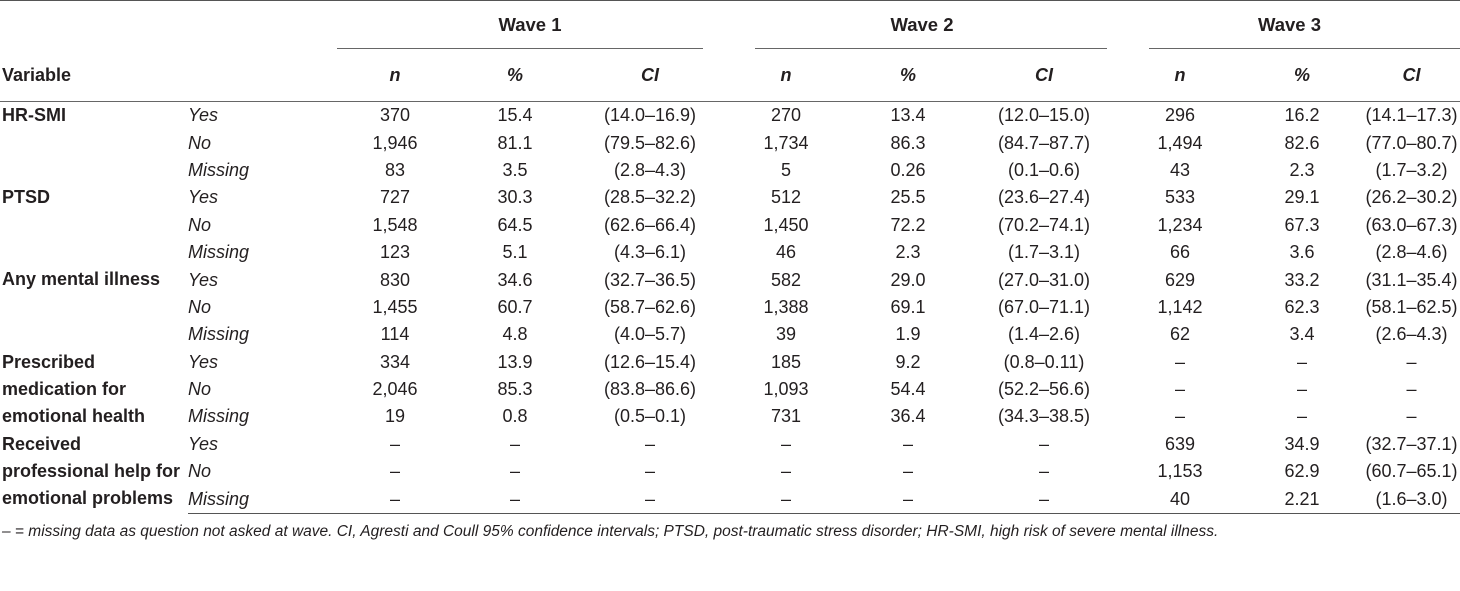  I want to click on w2-ci-cell: (1.7–3.1), so click(1044, 252).